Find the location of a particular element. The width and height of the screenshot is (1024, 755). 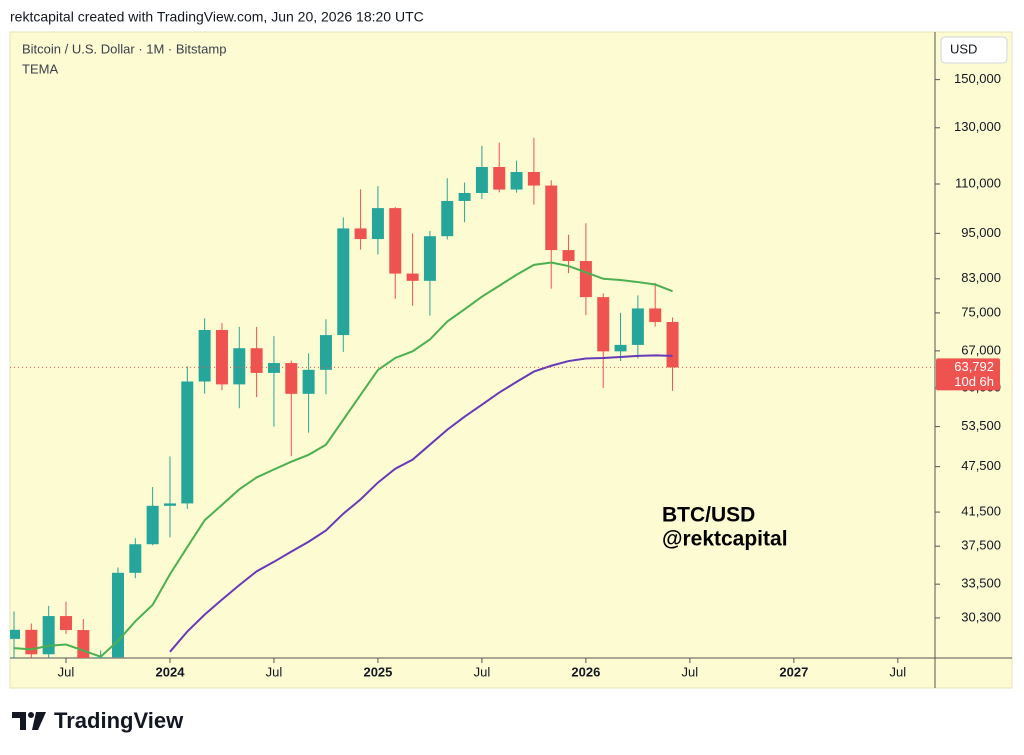

x-tick-label: 2027 is located at coordinates (793, 671).